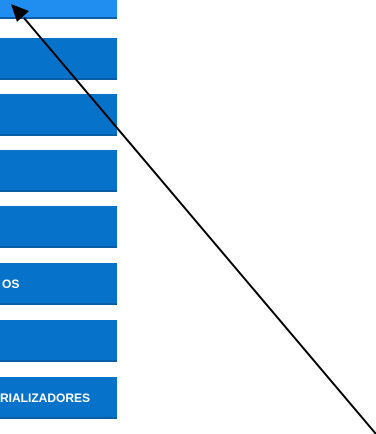 This screenshot has height=434, width=376. What do you see at coordinates (11, 284) in the screenshot?
I see `menu-item-6-label: OS` at bounding box center [11, 284].